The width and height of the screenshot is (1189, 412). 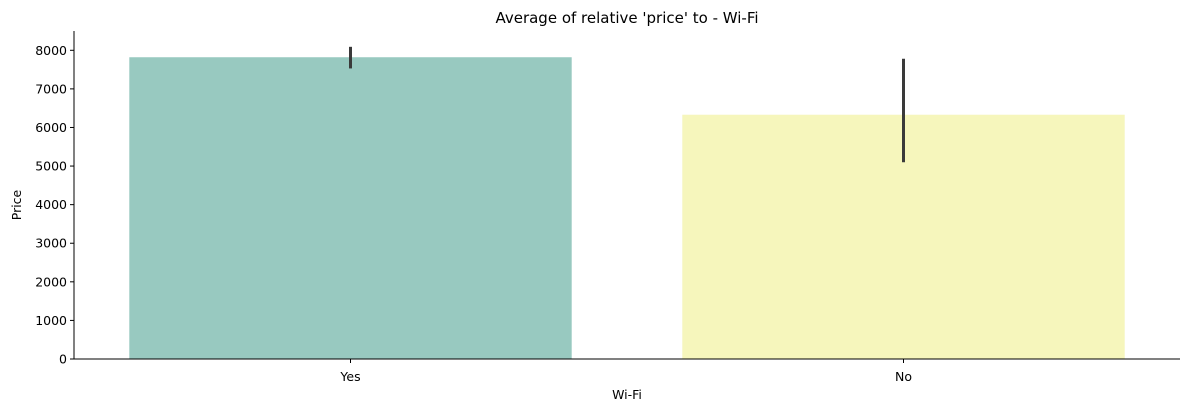 I want to click on y-axis: 0 1000 2000 3000 4000 5000 6000 7000 8000, so click(x=55, y=199).